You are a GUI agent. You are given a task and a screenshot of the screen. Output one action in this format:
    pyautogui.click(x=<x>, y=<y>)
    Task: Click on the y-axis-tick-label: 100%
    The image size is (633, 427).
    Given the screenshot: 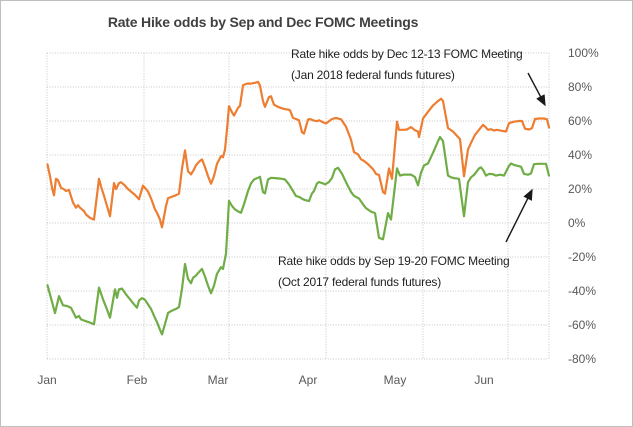 What is the action you would take?
    pyautogui.click(x=583, y=53)
    